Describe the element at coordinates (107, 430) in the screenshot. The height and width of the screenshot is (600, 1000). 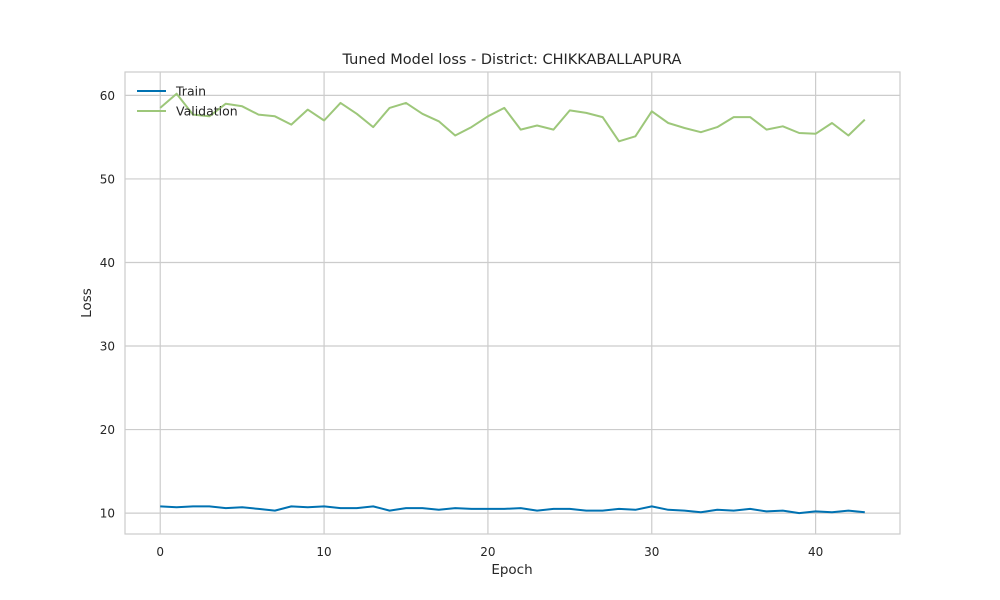
I see `y-tick-label: 20` at that location.